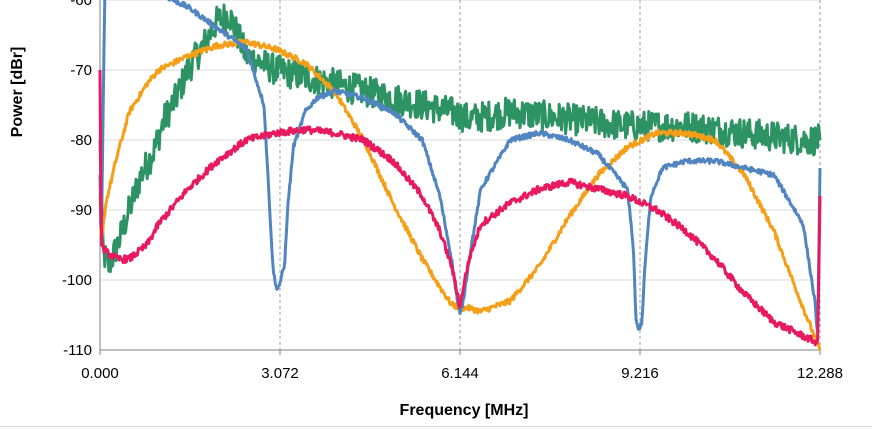  I want to click on x-tick-labels: 0.000 3.072 6.144 9.216 12.288, so click(462, 373).